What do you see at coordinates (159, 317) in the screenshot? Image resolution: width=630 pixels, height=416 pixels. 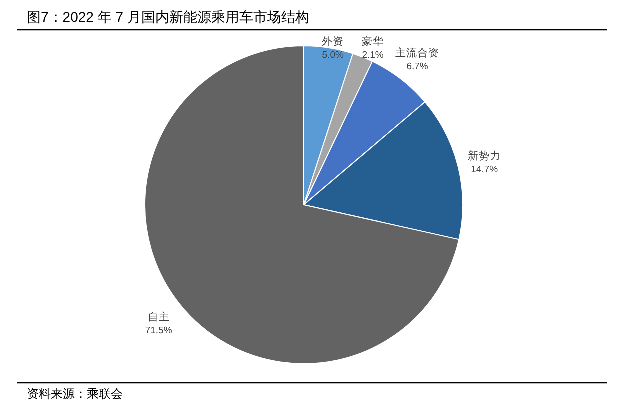 I see `label: 自主` at bounding box center [159, 317].